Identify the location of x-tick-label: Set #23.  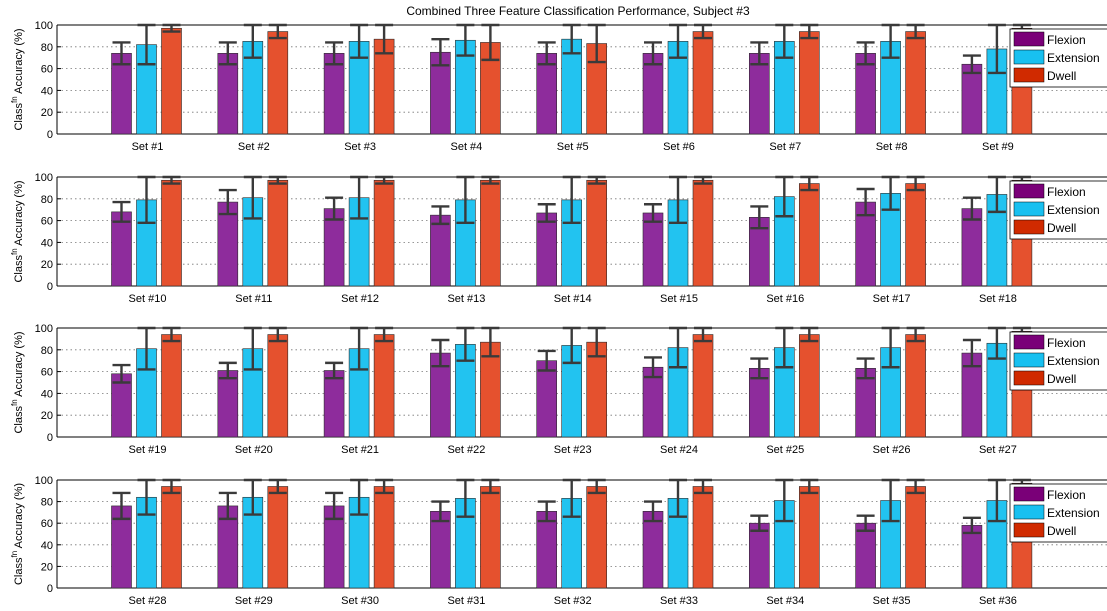
(573, 450).